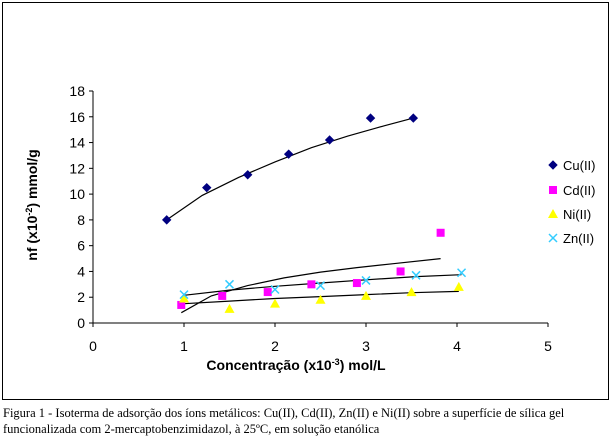 This screenshot has height=447, width=613. I want to click on legend-label: Ni(II), so click(577, 214).